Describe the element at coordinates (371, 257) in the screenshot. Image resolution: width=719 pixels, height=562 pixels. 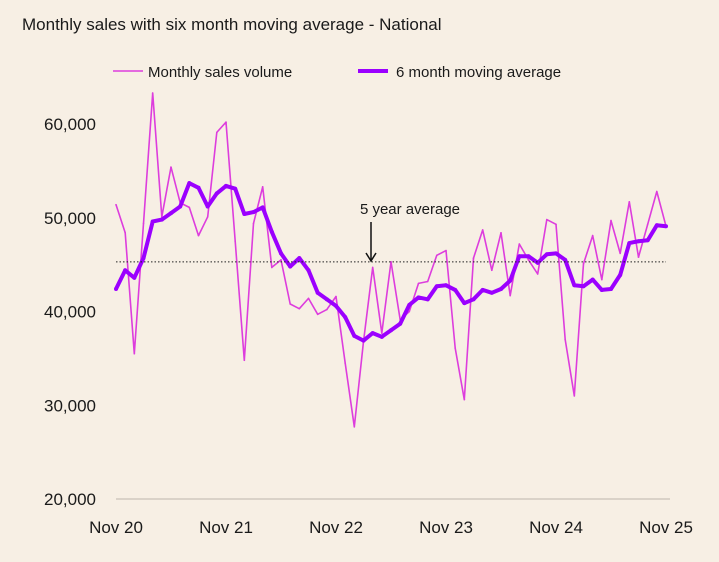
I see `annotation-arrow-head-icon` at that location.